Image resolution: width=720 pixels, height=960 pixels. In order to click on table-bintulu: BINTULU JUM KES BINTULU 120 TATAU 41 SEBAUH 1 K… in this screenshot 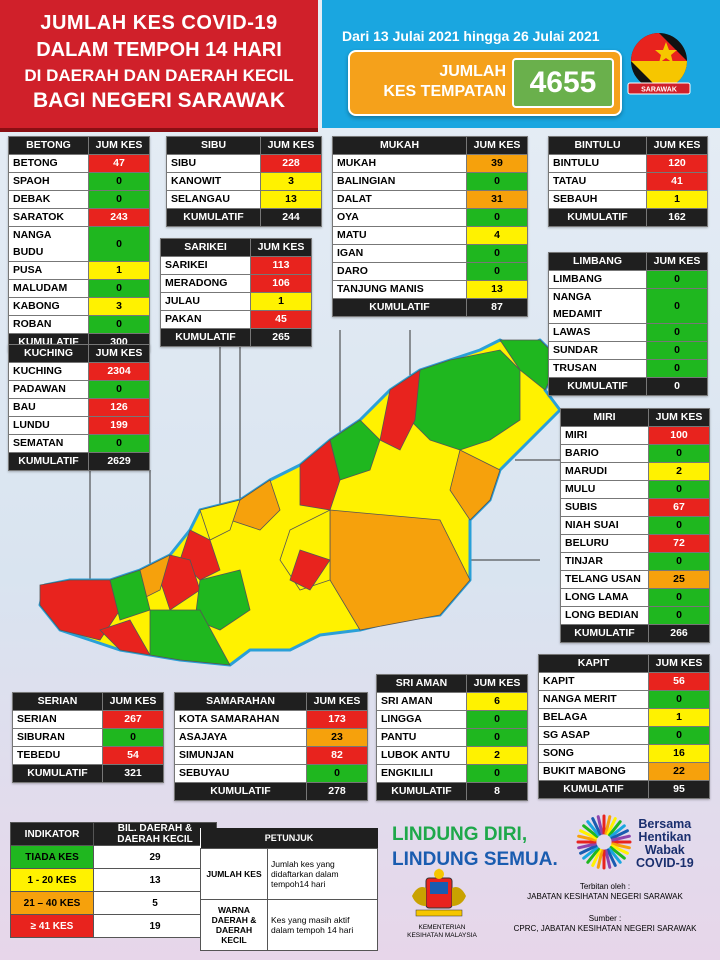, I will do `click(628, 181)`.